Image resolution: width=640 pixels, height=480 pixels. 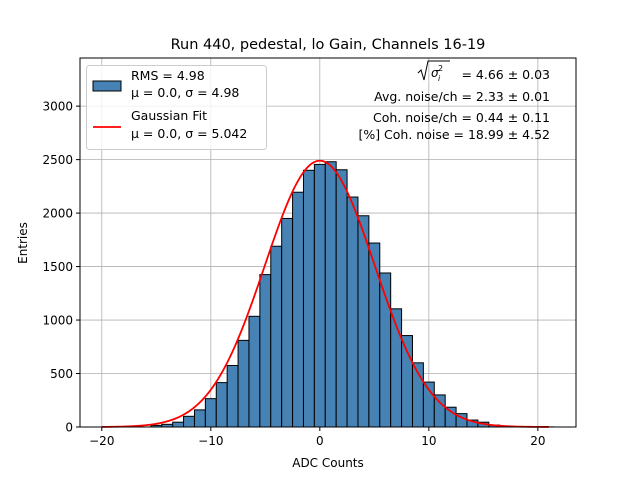 I want to click on y-tick-label: 2000, so click(x=57, y=214).